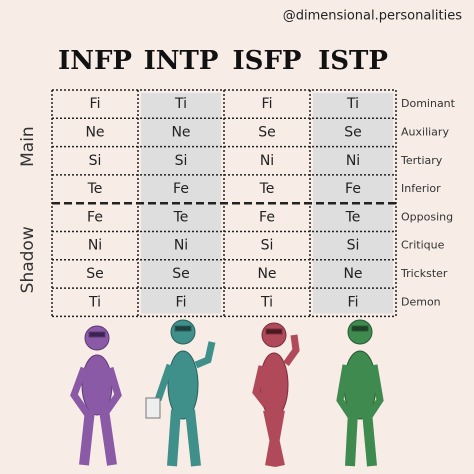  Describe the element at coordinates (425, 131) in the screenshot. I see `position-label: Auxiliary` at that location.